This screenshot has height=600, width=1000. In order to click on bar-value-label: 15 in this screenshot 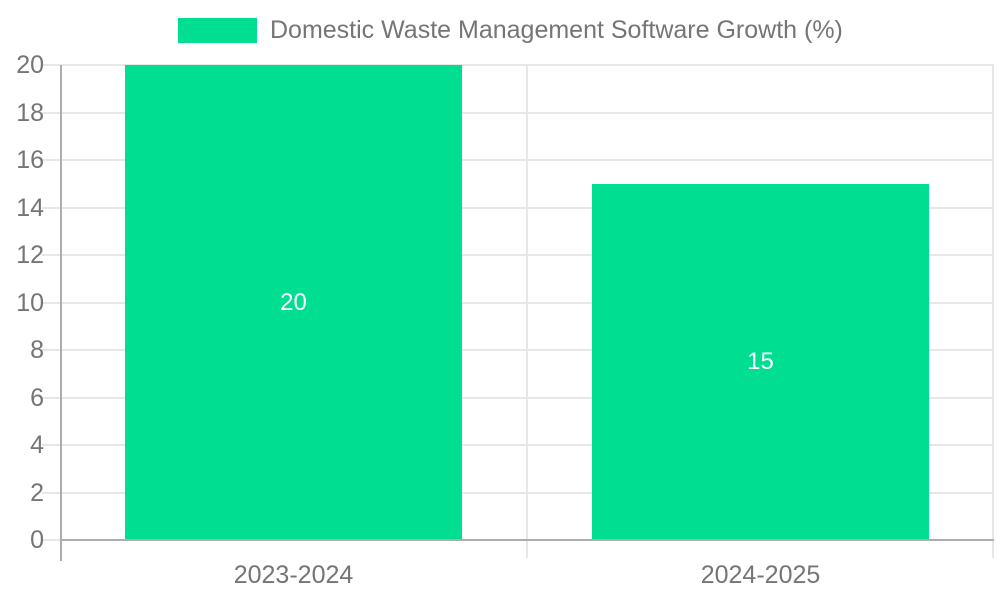, I will do `click(760, 361)`.